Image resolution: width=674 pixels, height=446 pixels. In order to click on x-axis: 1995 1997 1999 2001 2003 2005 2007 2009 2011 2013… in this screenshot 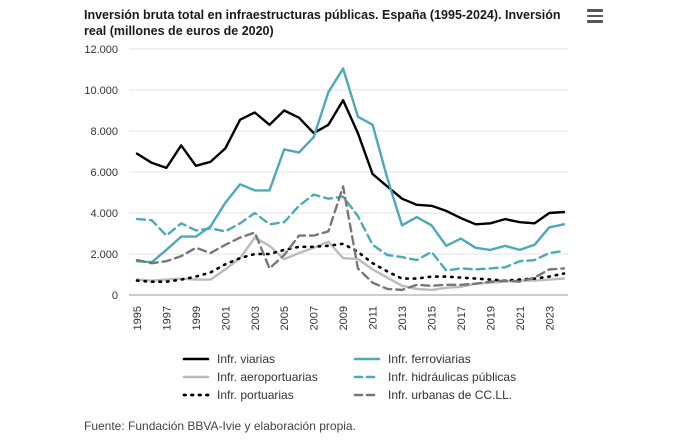, I will do `click(344, 318)`.